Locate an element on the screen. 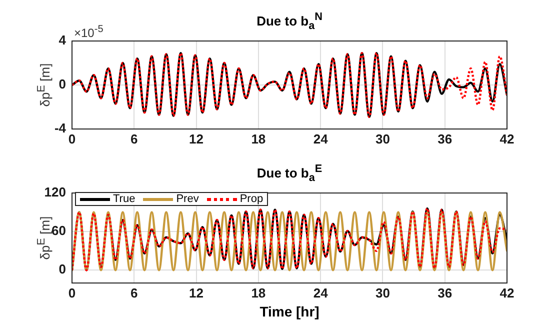 The image size is (560, 325). y-tick-label: 4 is located at coordinates (62, 40).